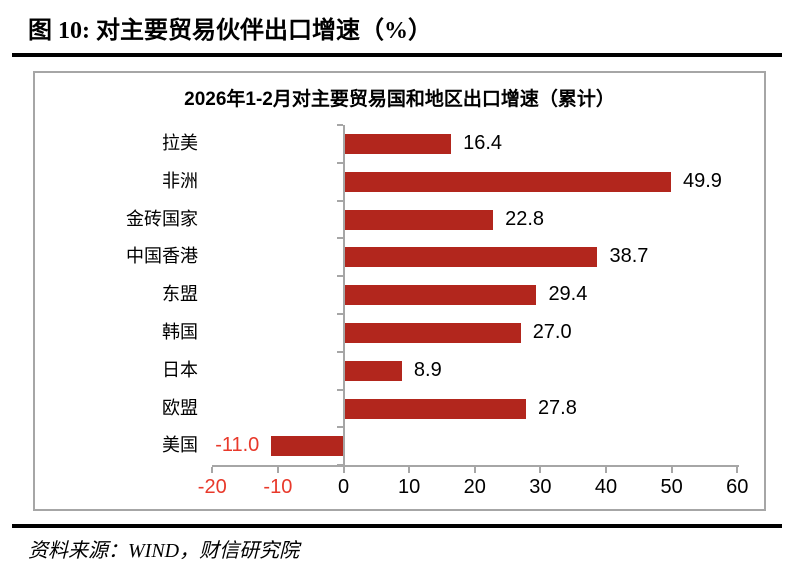  Describe the element at coordinates (180, 369) in the screenshot. I see `category-label: 日本` at that location.